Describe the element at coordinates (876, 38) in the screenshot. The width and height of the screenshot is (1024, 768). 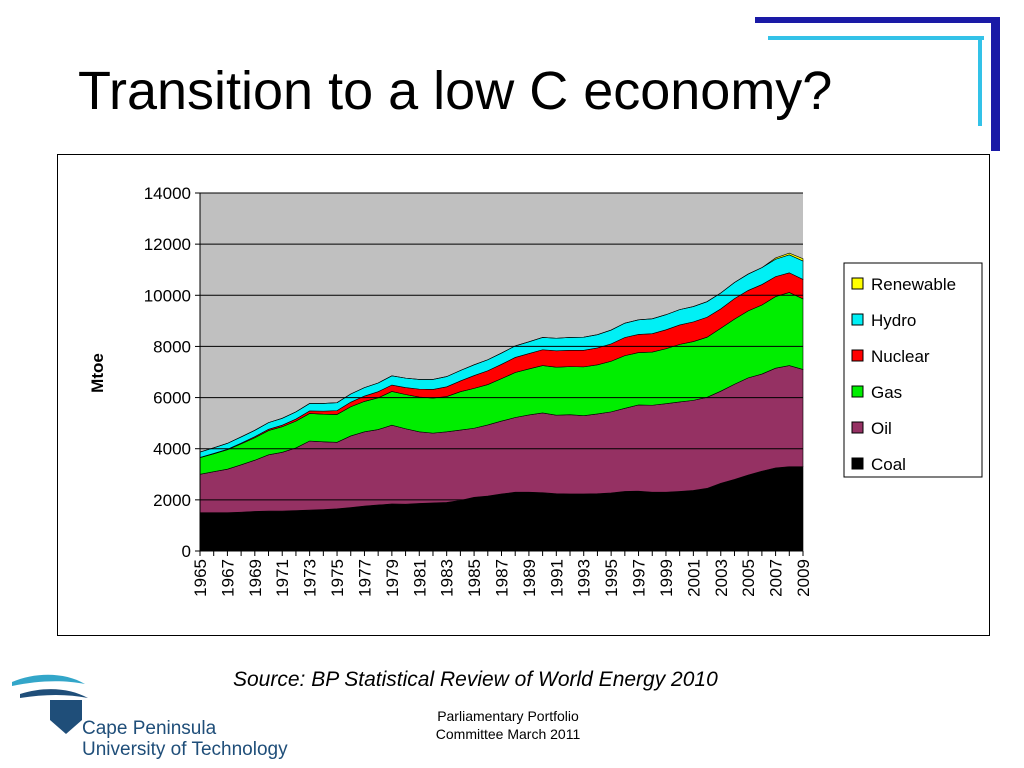
I see `deco-light-blue-horizontal` at that location.